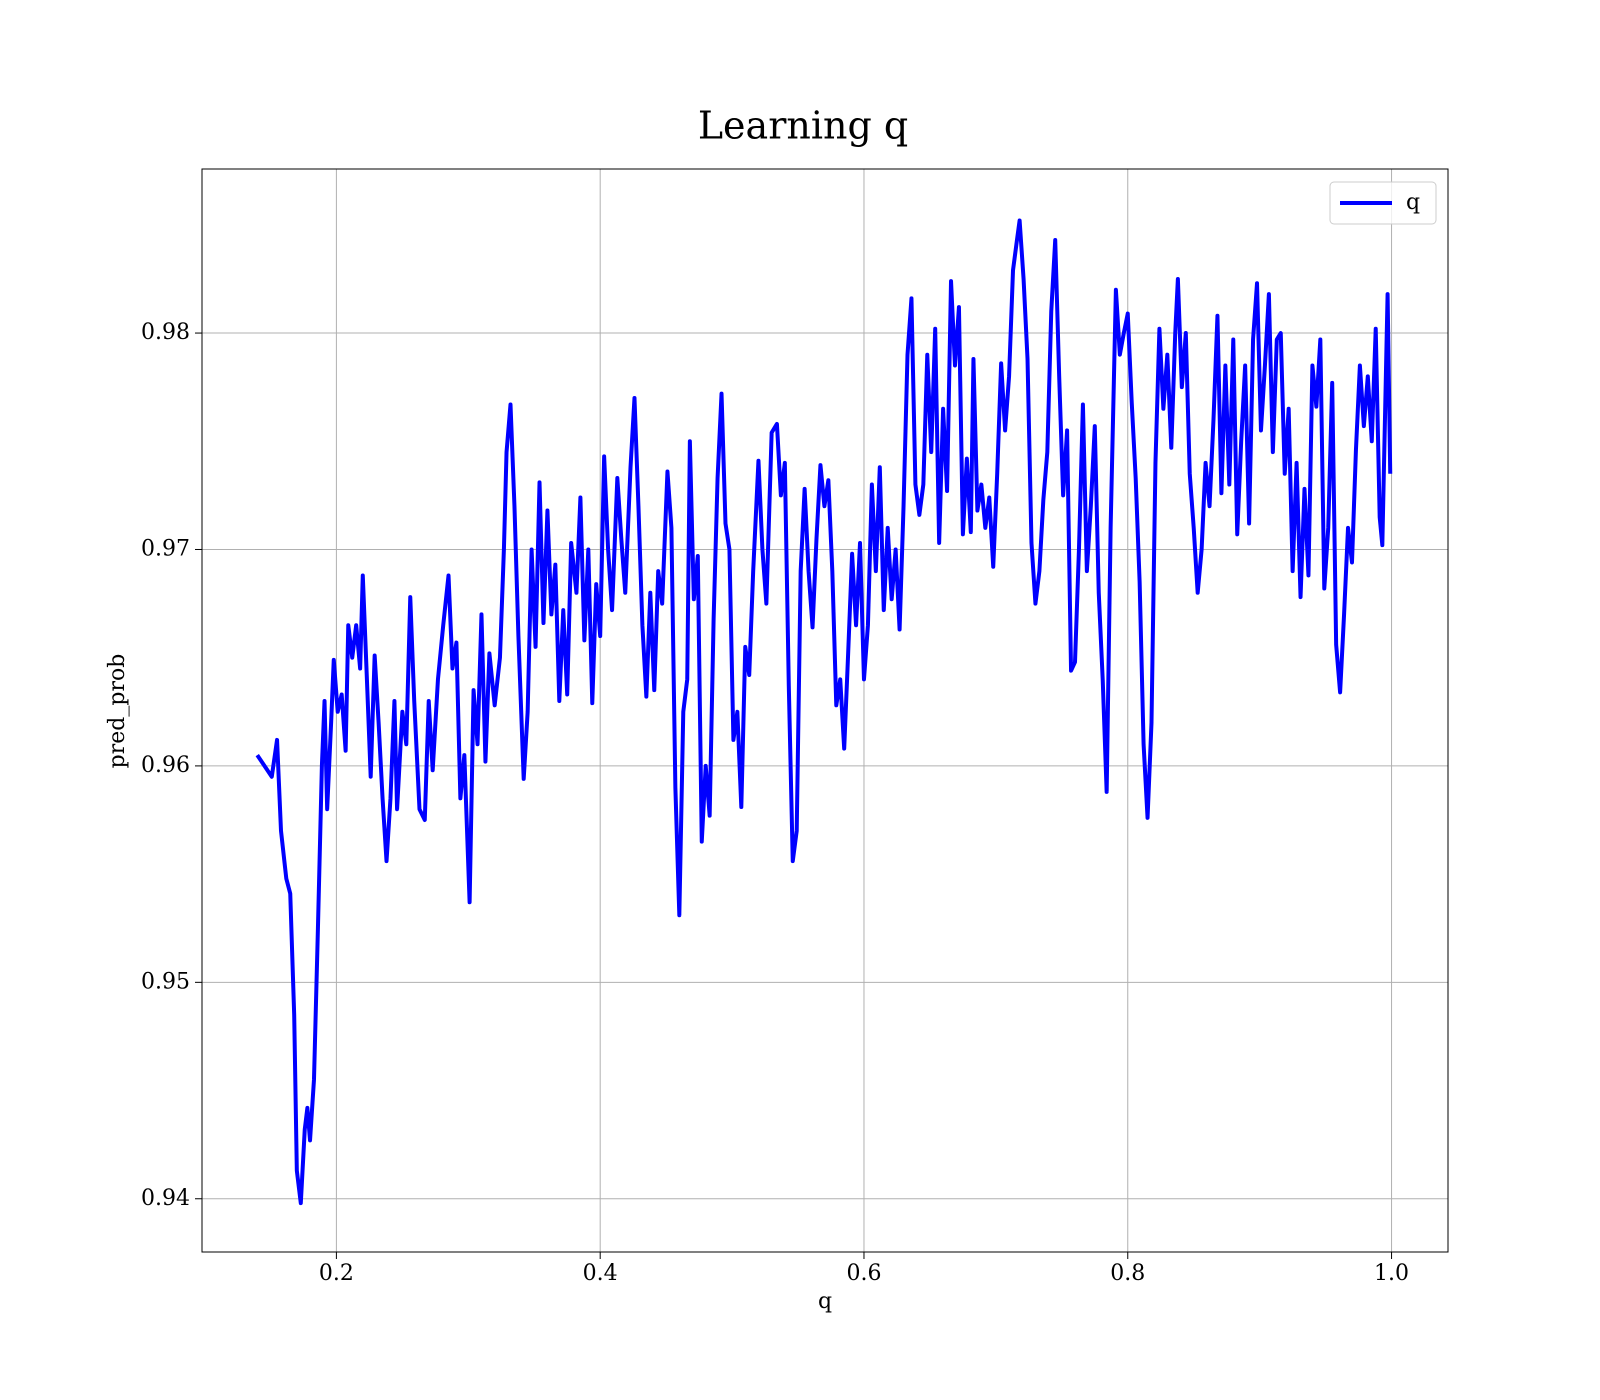 The width and height of the screenshot is (1600, 1400). What do you see at coordinates (825, 1301) in the screenshot?
I see `x-axis-label: q` at bounding box center [825, 1301].